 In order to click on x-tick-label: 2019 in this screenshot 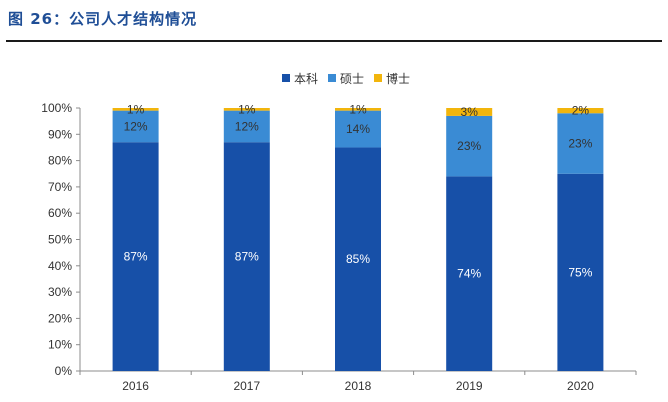, I will do `click(469, 386)`.